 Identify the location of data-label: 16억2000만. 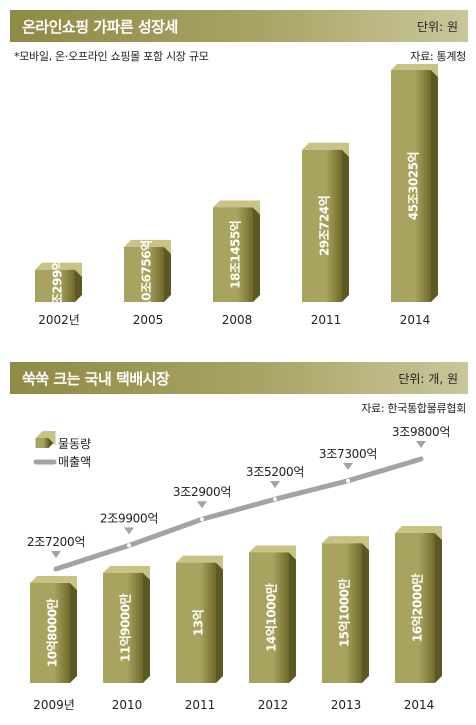
(417, 607).